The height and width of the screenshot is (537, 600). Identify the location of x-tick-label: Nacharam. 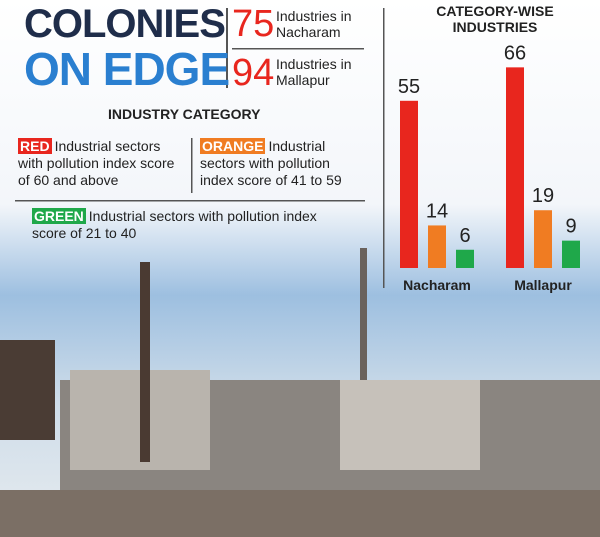
(437, 285).